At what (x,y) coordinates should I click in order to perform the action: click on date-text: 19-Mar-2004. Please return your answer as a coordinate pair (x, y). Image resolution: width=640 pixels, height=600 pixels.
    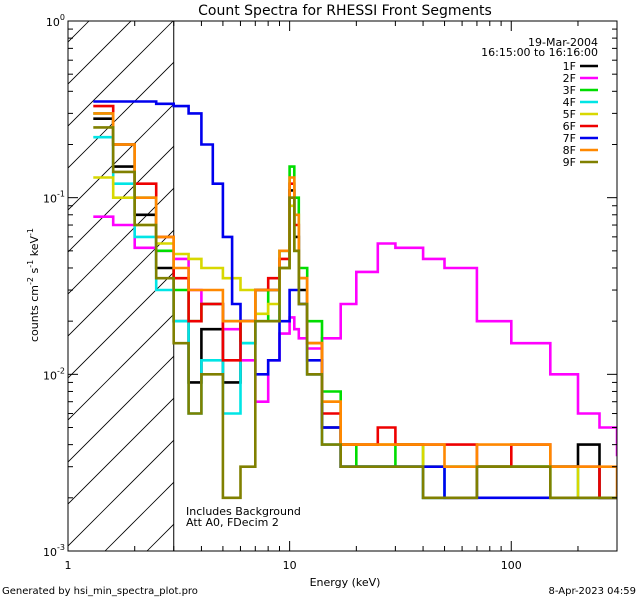
    Looking at the image, I should click on (563, 42).